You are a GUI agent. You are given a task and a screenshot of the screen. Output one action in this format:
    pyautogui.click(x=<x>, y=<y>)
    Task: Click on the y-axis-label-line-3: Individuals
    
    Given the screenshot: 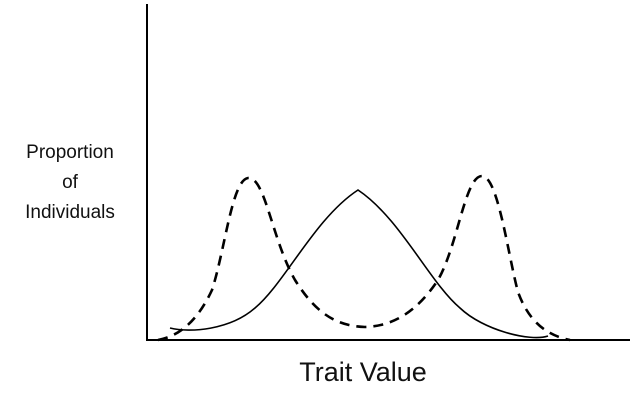 What is the action you would take?
    pyautogui.click(x=70, y=212)
    